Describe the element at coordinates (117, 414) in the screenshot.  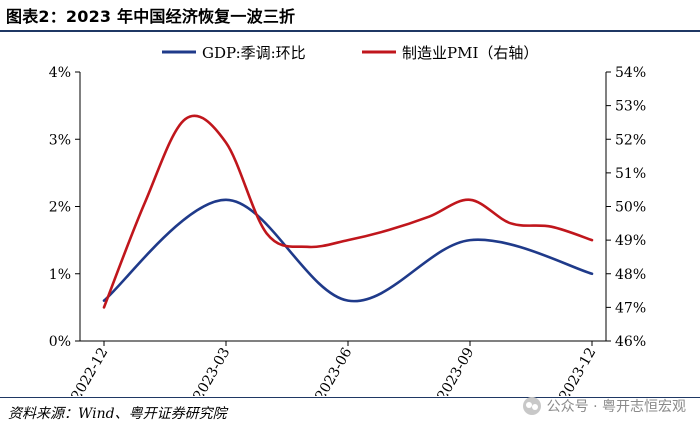
I see `source-note: 资料来源：Wind、粤开证券研究院` at that location.